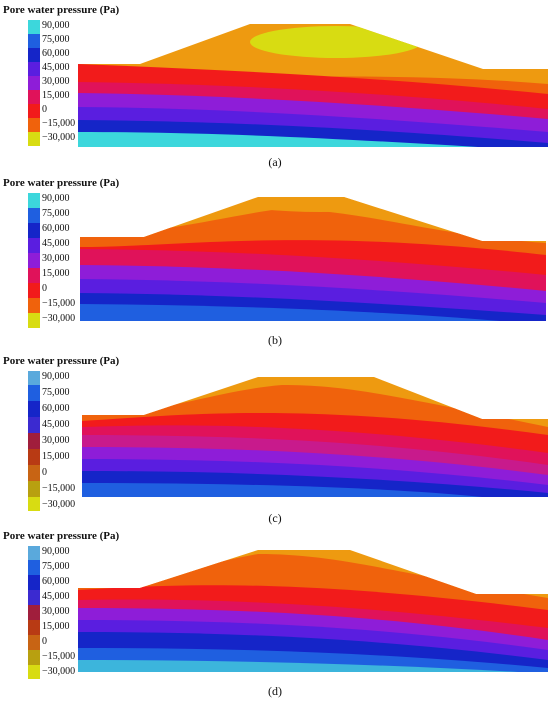  What do you see at coordinates (275, 340) in the screenshot?
I see `caption: (b)` at bounding box center [275, 340].